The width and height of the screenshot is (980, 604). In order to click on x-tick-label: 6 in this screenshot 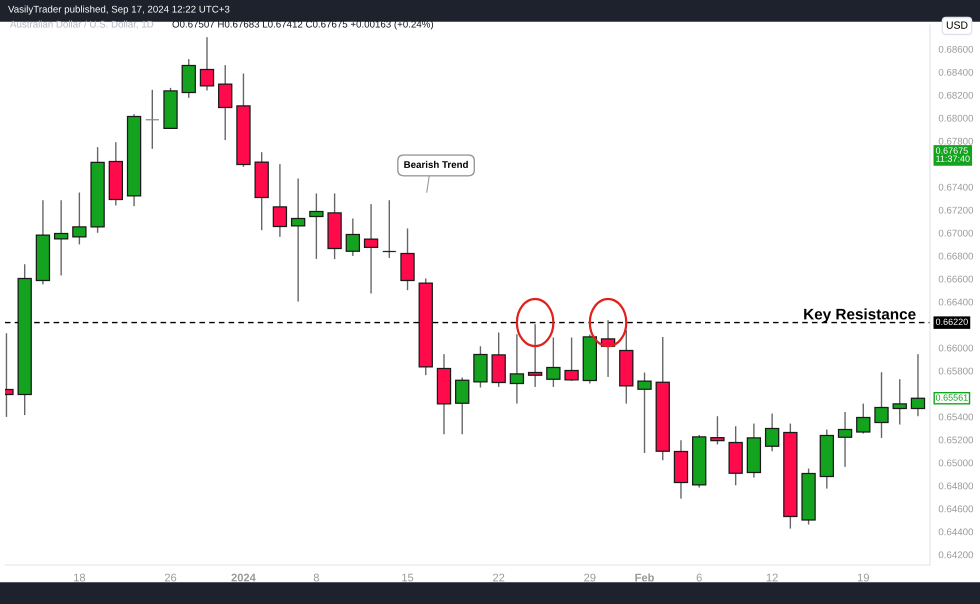, I will do `click(699, 578)`.